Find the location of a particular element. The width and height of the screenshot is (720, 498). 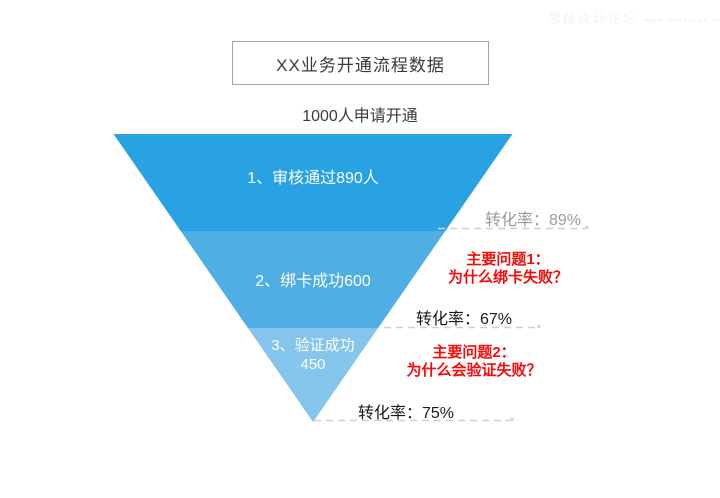

funnel-stage-3-label: 3、验证成功 450 is located at coordinates (313, 355).